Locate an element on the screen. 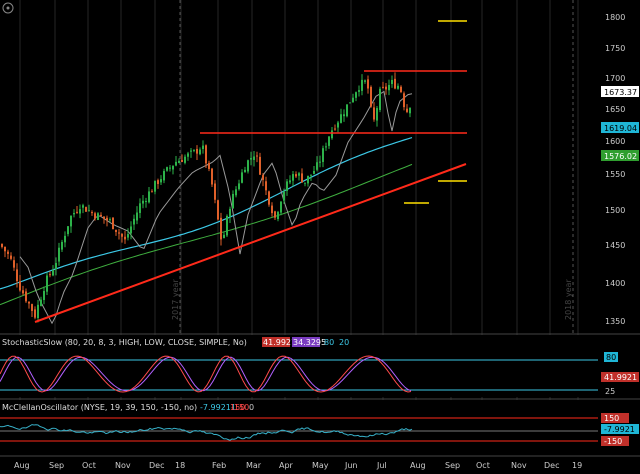 The width and height of the screenshot is (640, 474). time-axis-label: Oct is located at coordinates (483, 465).